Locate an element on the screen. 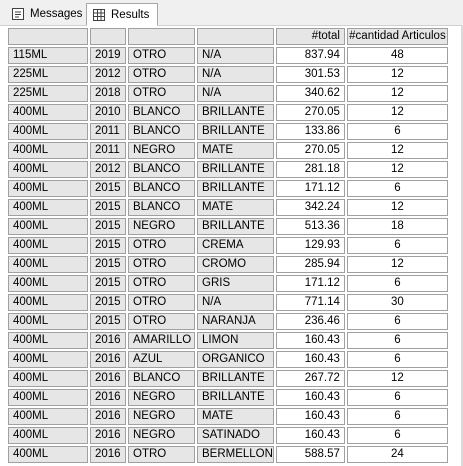 This screenshot has width=463, height=466. table-cell: CROMO is located at coordinates (235, 264).